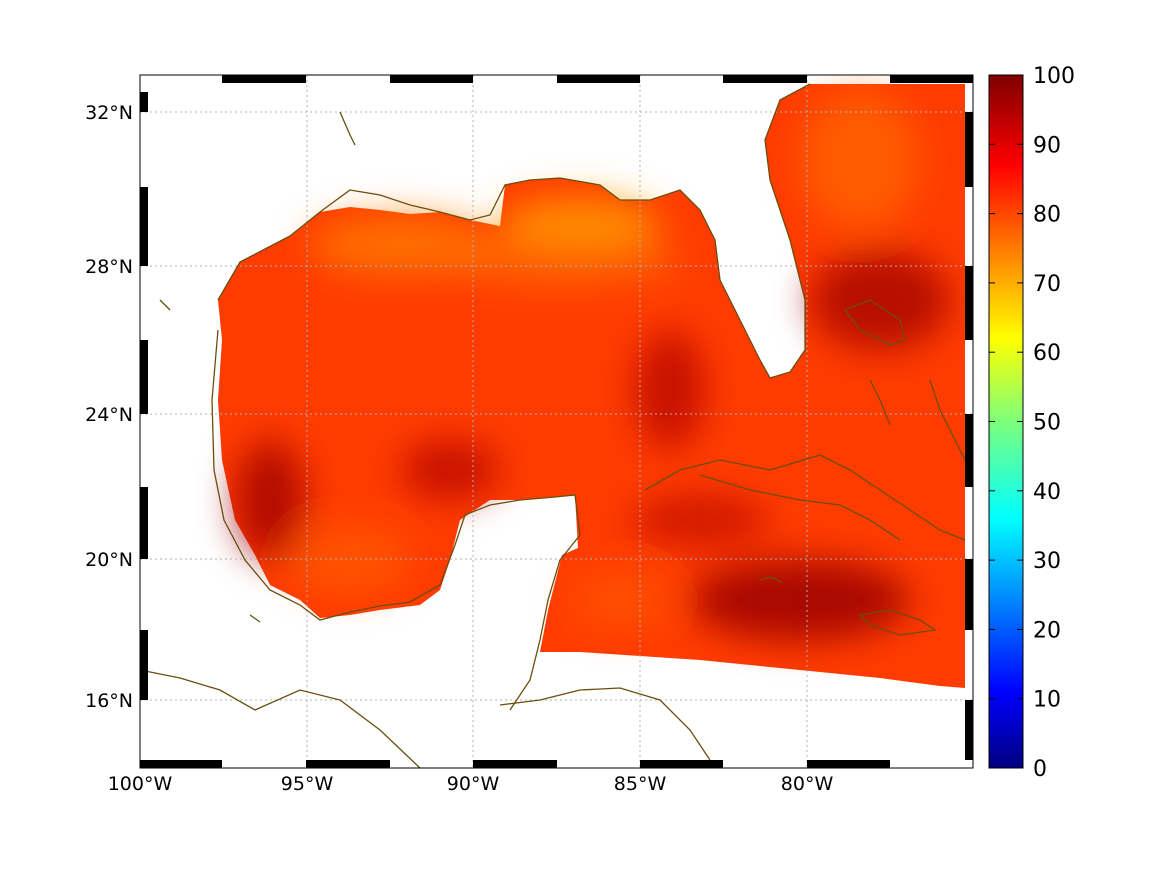  Describe the element at coordinates (1047, 353) in the screenshot. I see `colorbar-tick-label: 60` at that location.